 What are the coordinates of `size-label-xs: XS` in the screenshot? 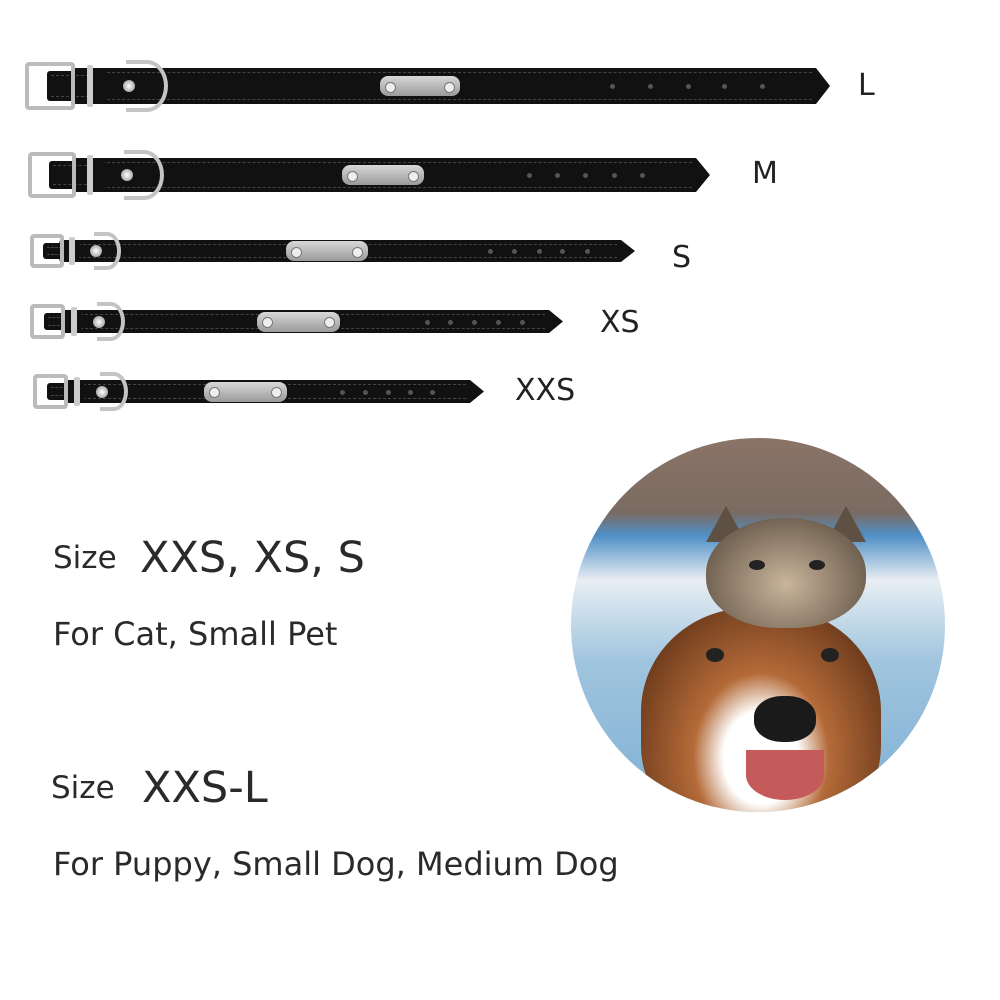 It's located at (620, 322).